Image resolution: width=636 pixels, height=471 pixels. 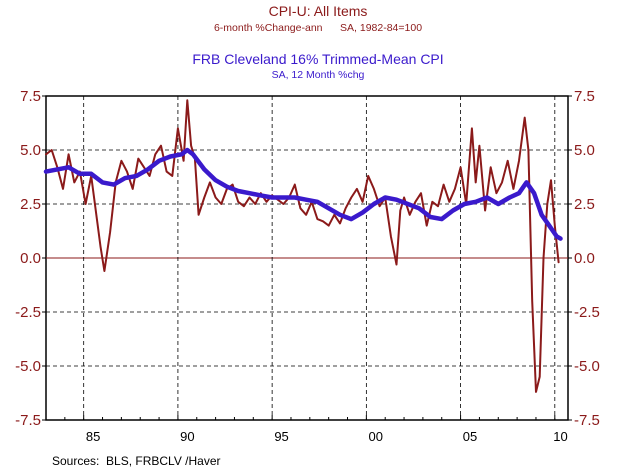 I want to click on chart-subtitle: 6-month %Change-ann SA, 1982-84=100, so click(x=318, y=28).